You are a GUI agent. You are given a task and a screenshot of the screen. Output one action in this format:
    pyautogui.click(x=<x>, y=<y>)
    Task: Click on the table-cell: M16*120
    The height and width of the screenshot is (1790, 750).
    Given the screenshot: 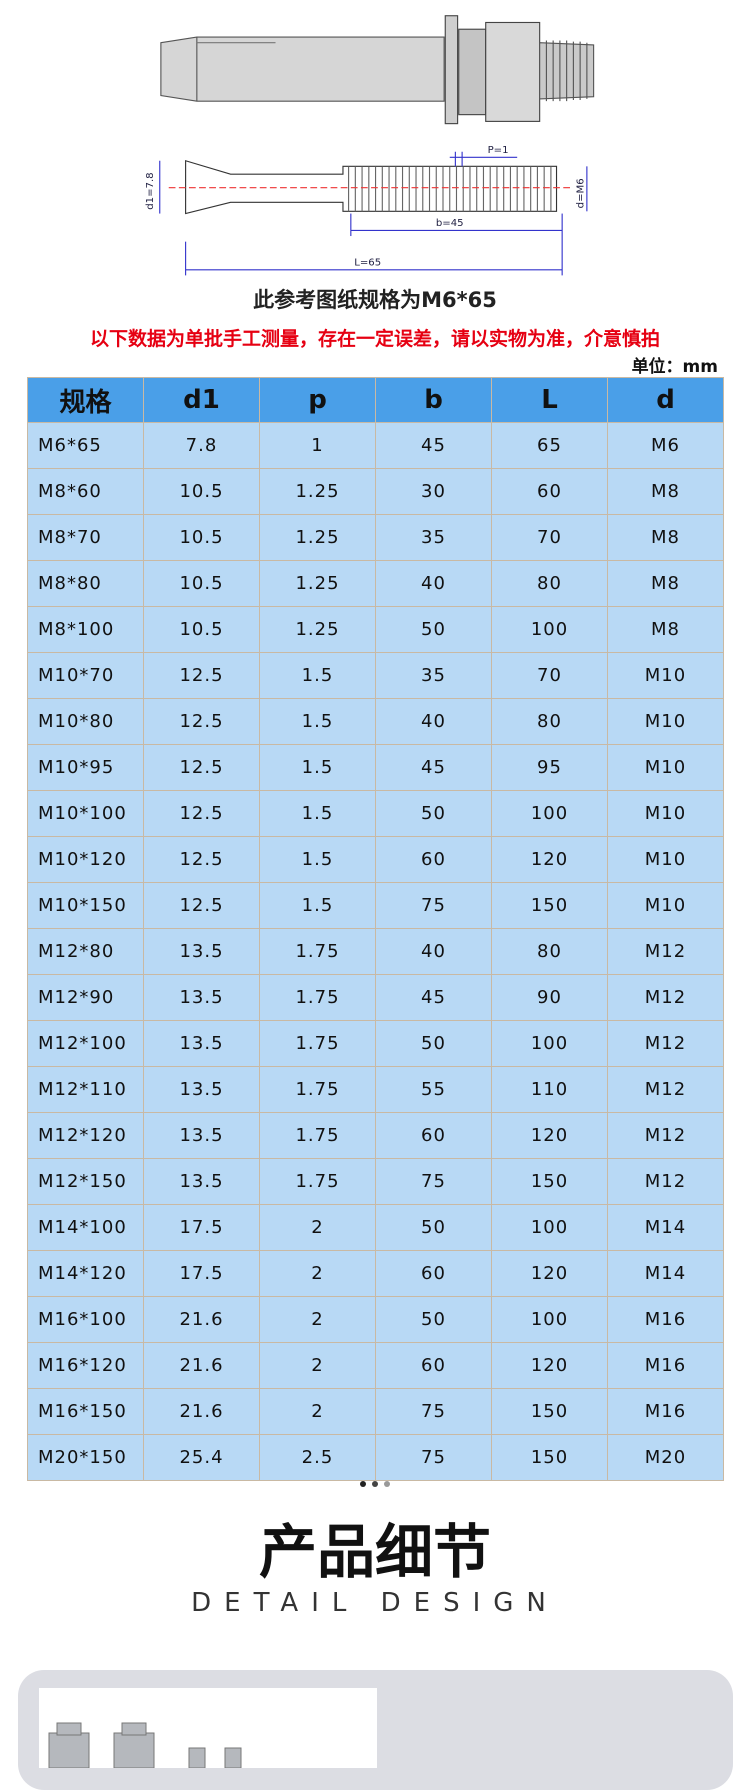 What is the action you would take?
    pyautogui.click(x=85, y=1365)
    